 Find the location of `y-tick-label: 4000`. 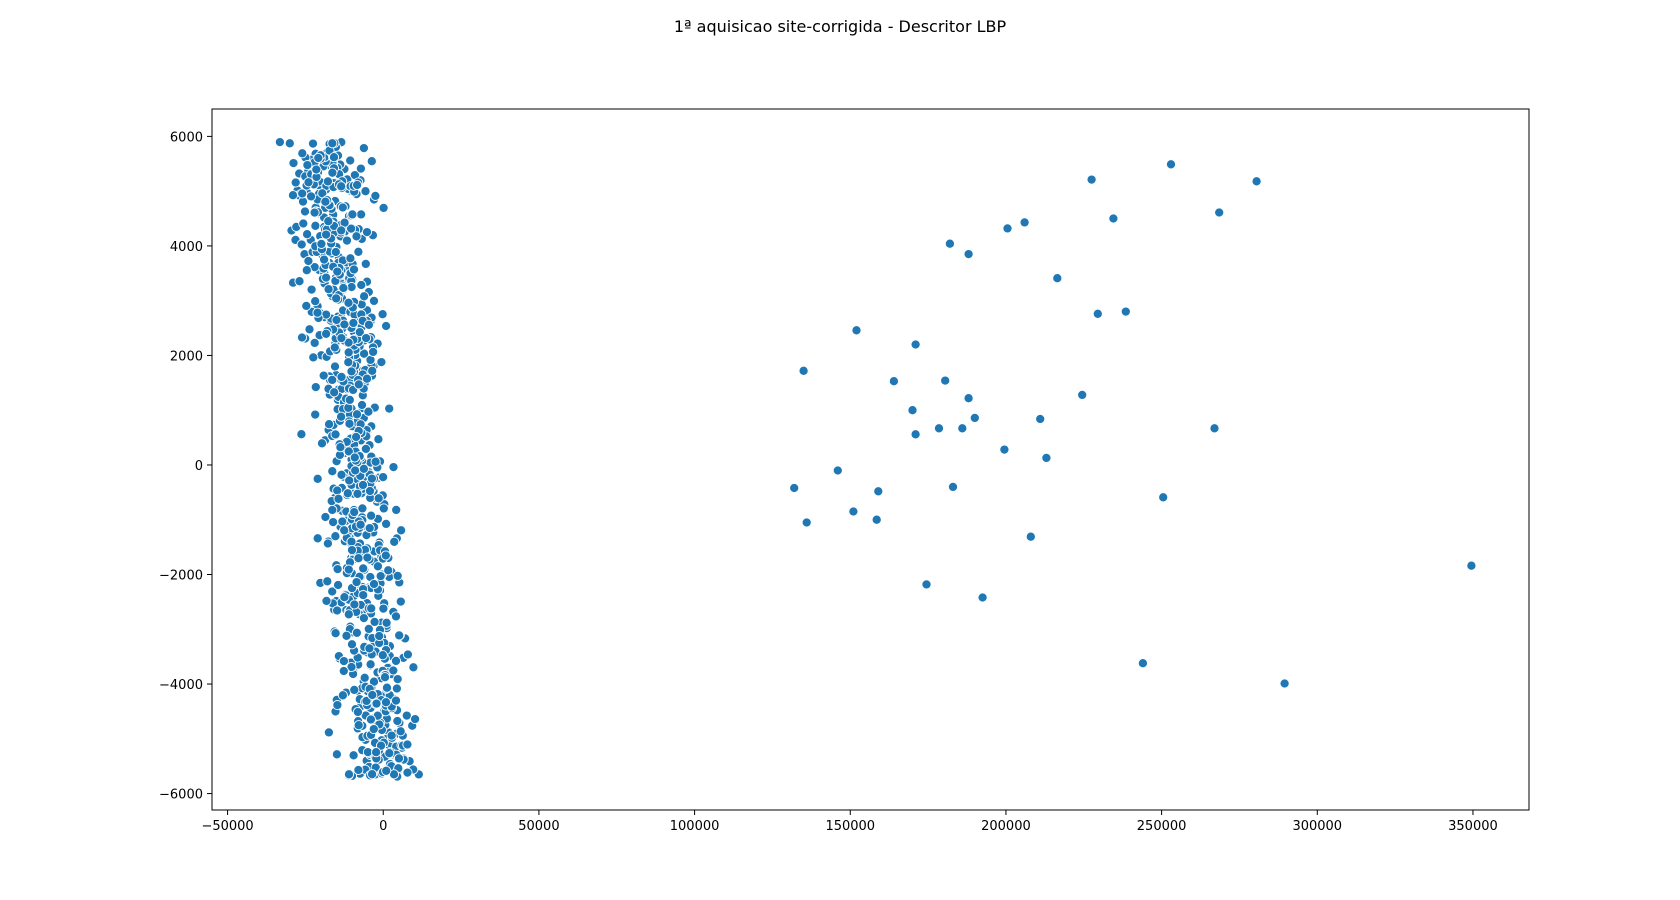

y-tick-label: 4000 is located at coordinates (186, 247).